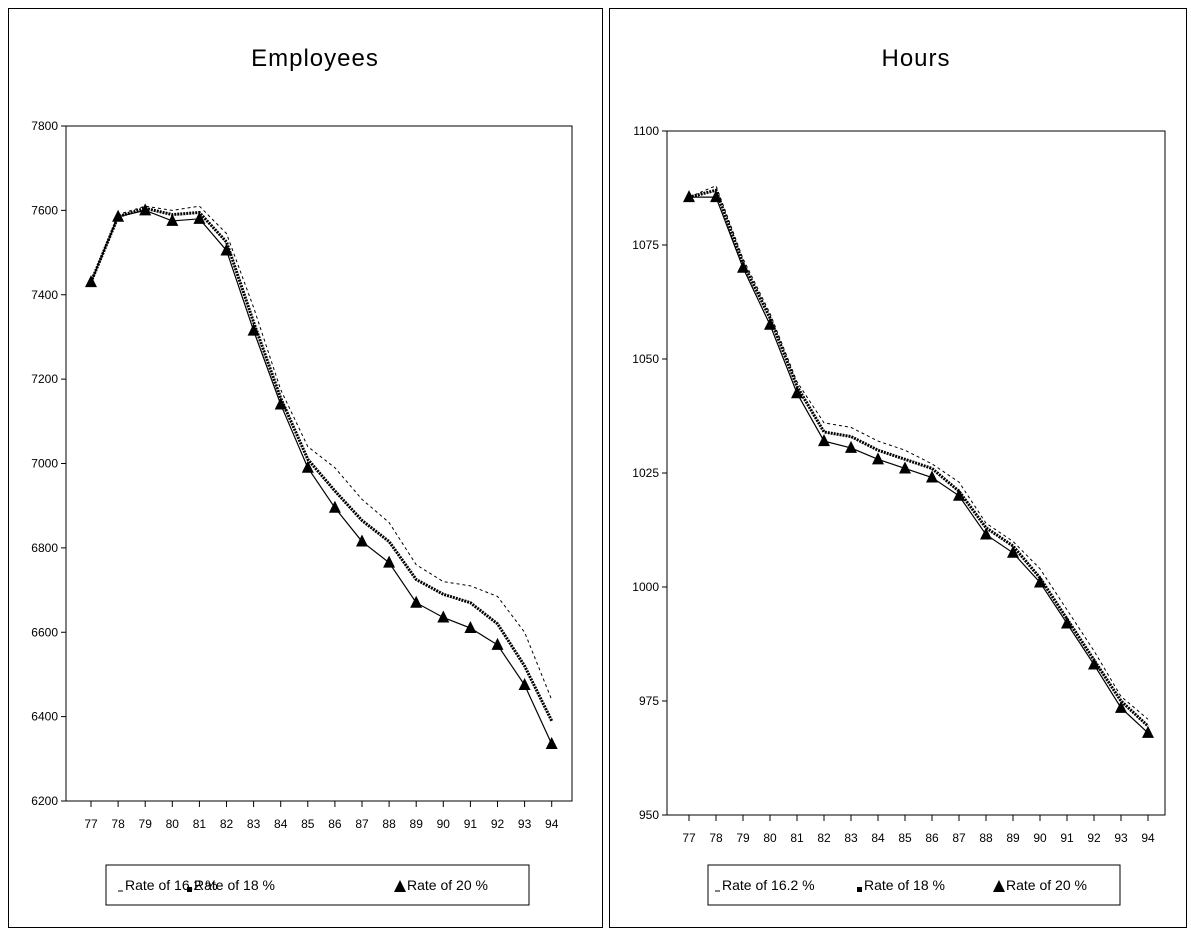  Describe the element at coordinates (649, 701) in the screenshot. I see `y-tick-label: 975` at that location.